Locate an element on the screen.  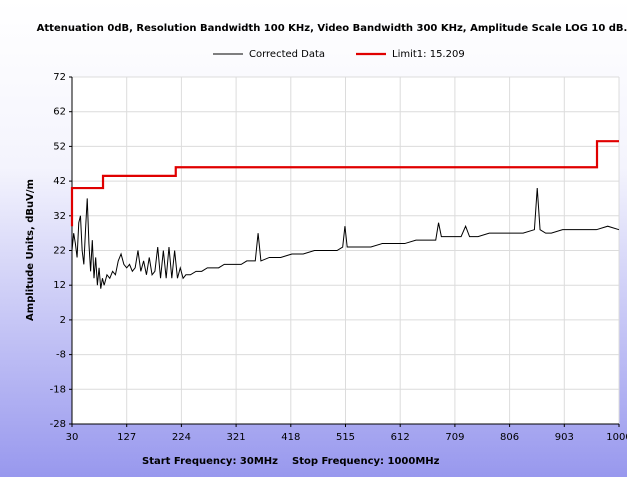
x-tick-label: 30 is located at coordinates (72, 437).